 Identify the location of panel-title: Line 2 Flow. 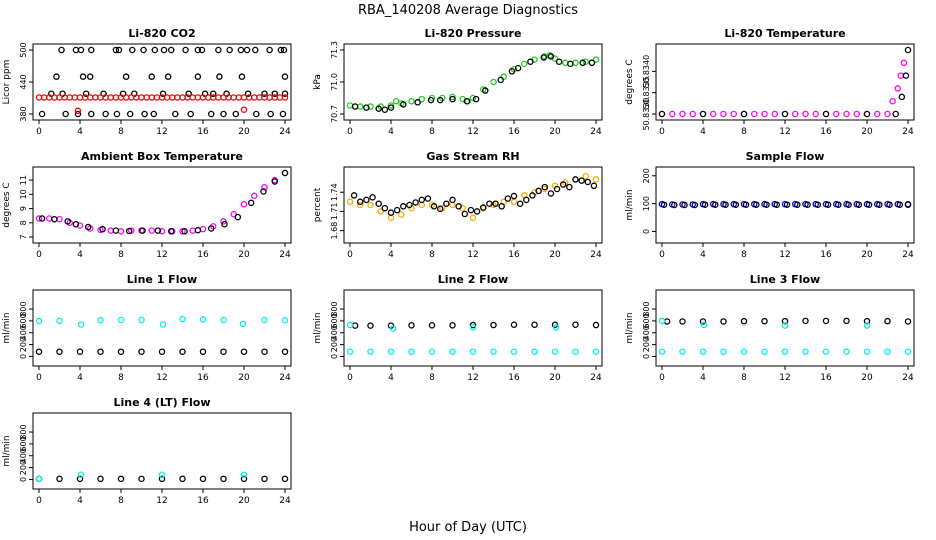
(473, 279).